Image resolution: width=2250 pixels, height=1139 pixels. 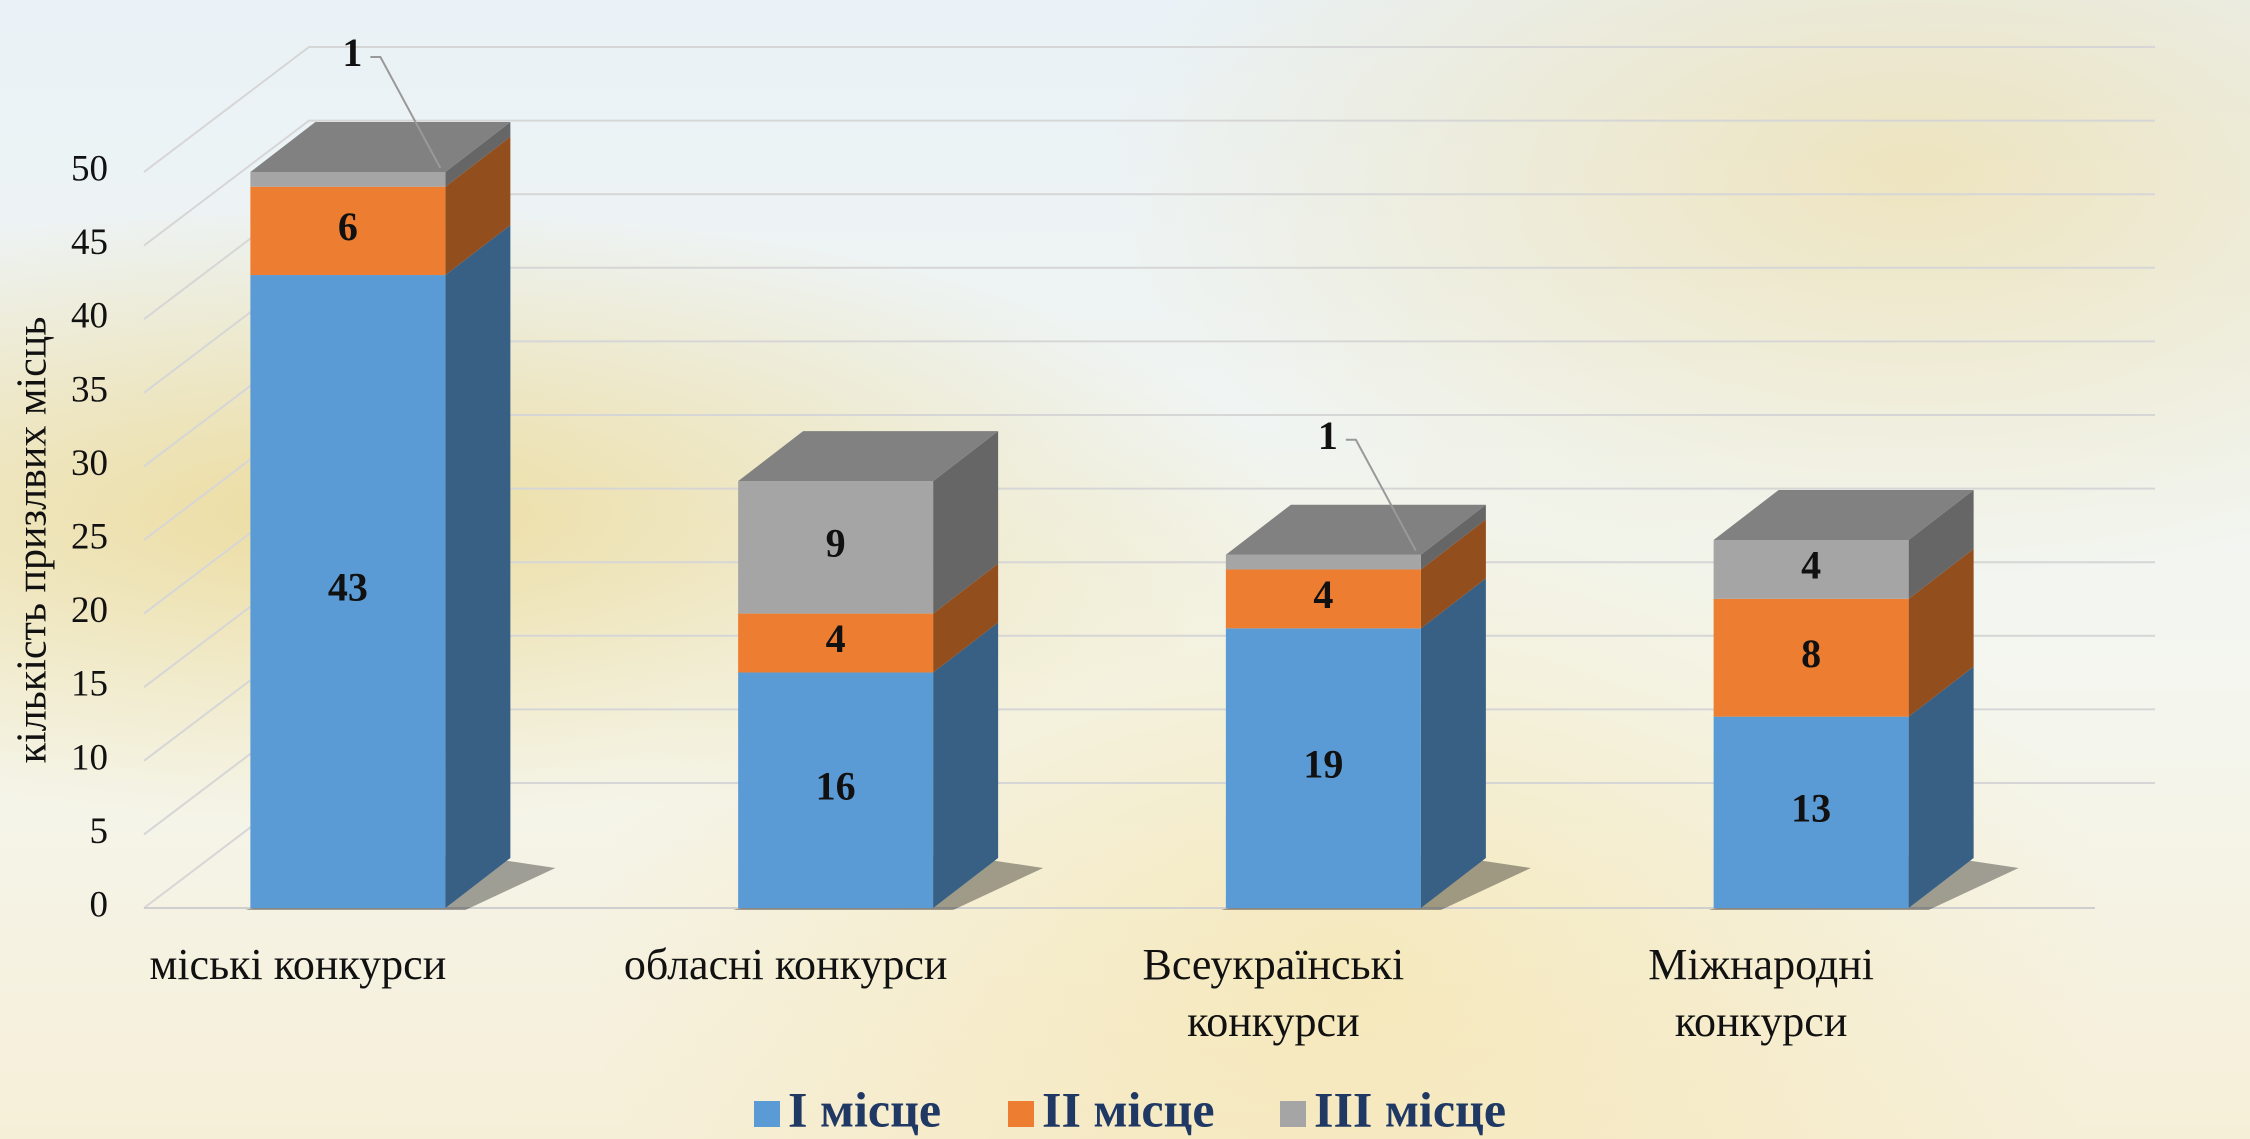 I want to click on data-label: 8, so click(x=1811, y=653).